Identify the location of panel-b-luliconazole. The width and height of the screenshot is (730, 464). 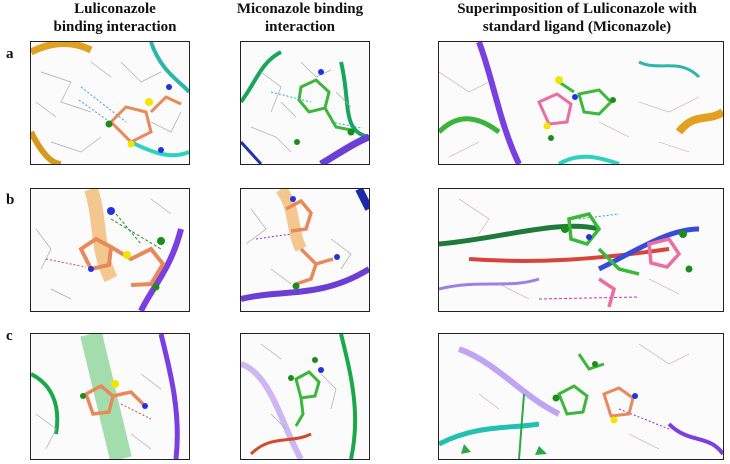
(110, 250).